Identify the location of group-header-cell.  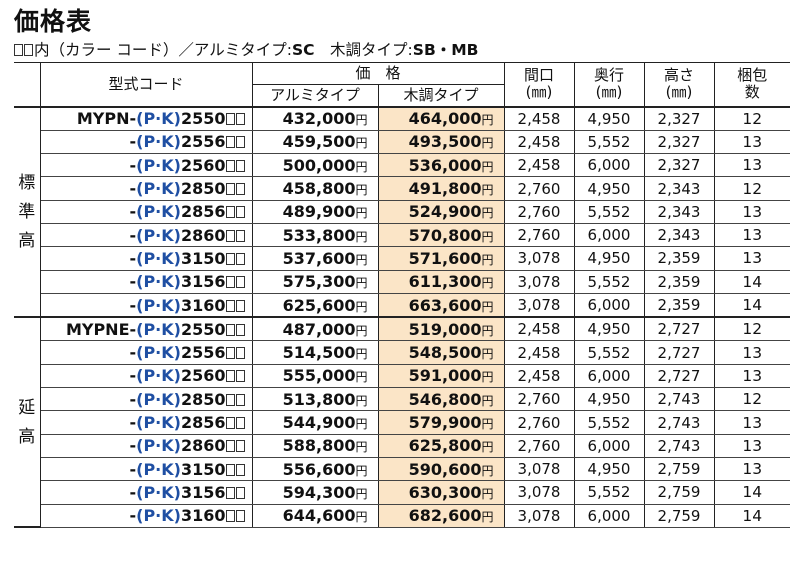
(27, 84).